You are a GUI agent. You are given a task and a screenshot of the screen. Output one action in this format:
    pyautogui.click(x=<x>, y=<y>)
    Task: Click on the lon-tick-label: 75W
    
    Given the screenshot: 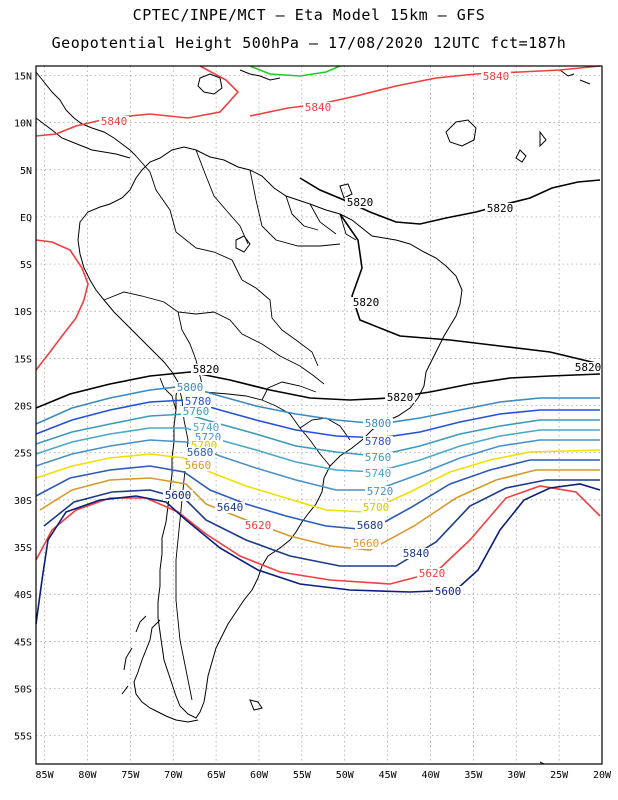 What is the action you would take?
    pyautogui.click(x=130, y=775)
    